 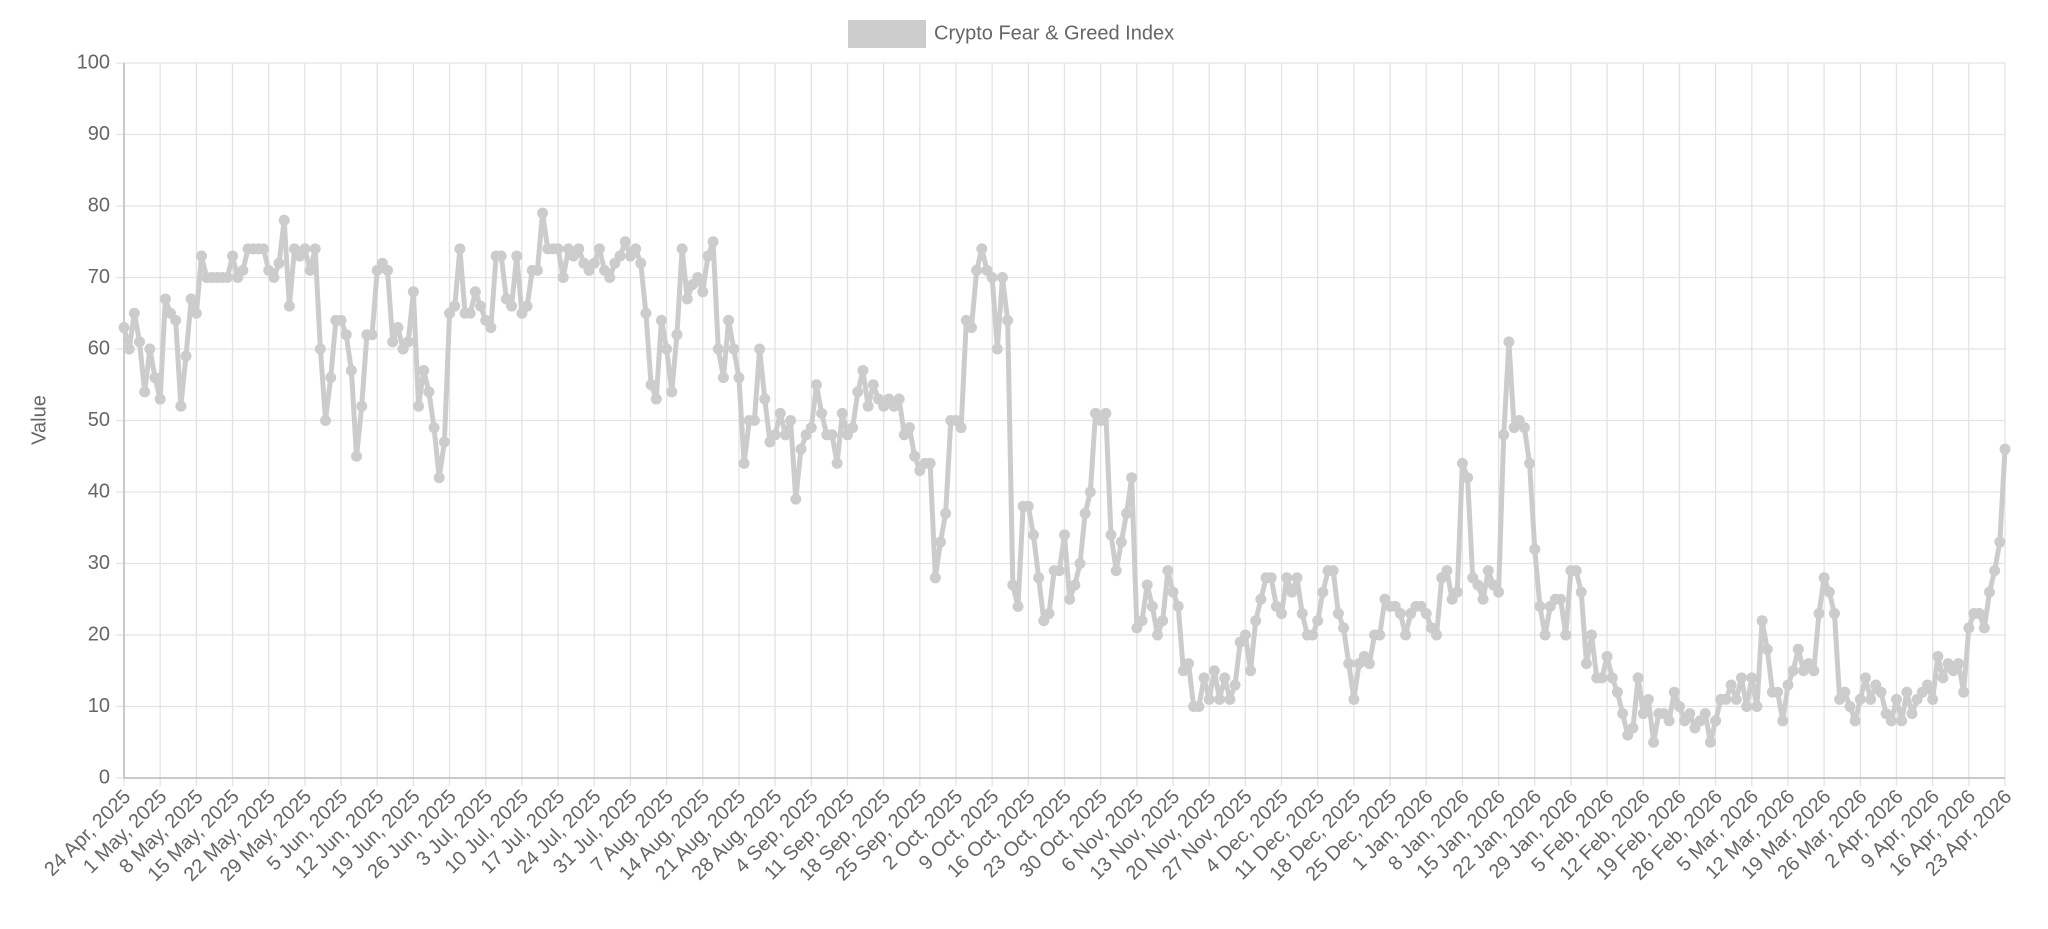 I want to click on y-tick-label: 100, so click(x=93, y=62).